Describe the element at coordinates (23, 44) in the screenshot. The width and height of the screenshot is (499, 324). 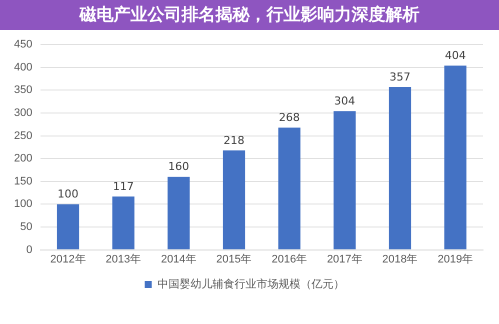
I see `y-tick-label: 450` at that location.